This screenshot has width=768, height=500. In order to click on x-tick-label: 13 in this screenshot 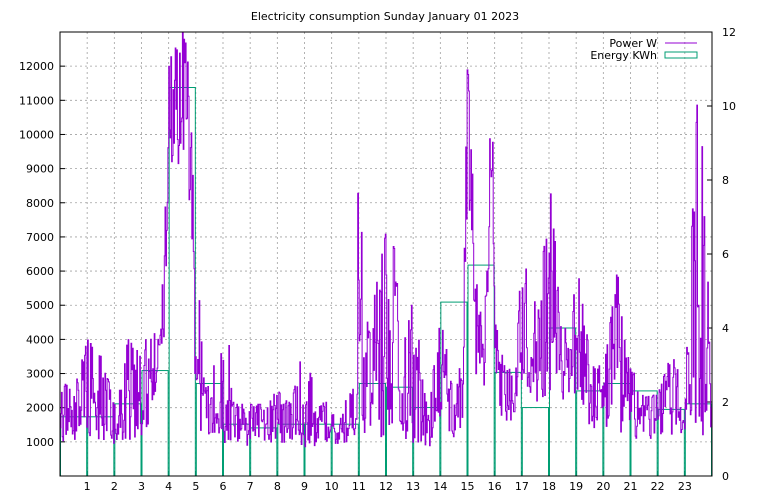, I will do `click(413, 486)`.